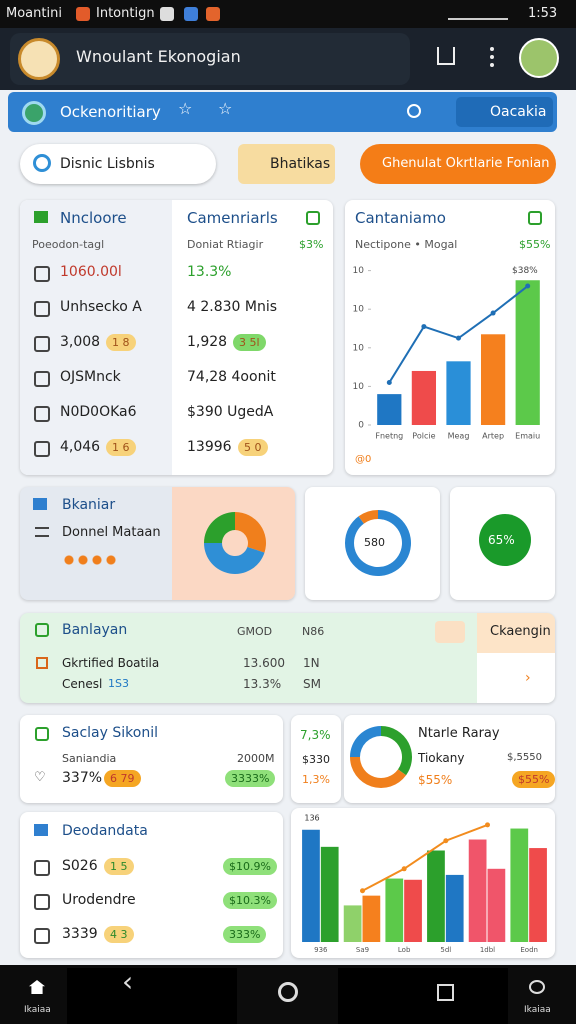 This screenshot has width=576, height=1024. Describe the element at coordinates (518, 112) in the screenshot. I see `tab-button-label: Oacakia` at that location.